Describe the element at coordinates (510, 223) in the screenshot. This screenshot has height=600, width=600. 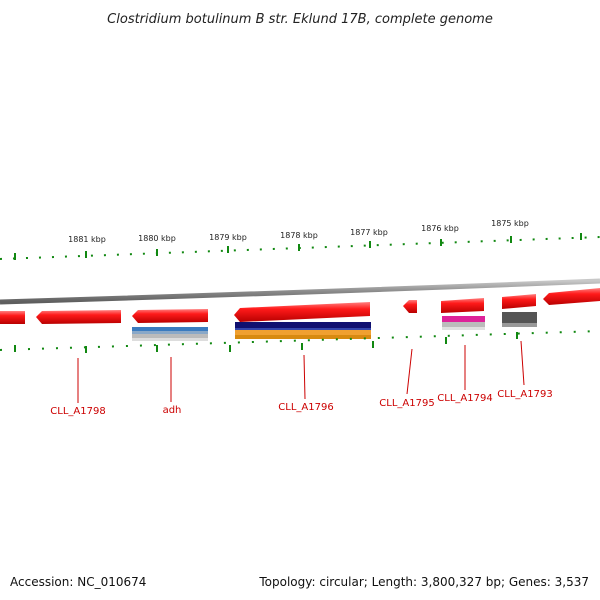
I see `tick-label: 1875 kbp` at that location.